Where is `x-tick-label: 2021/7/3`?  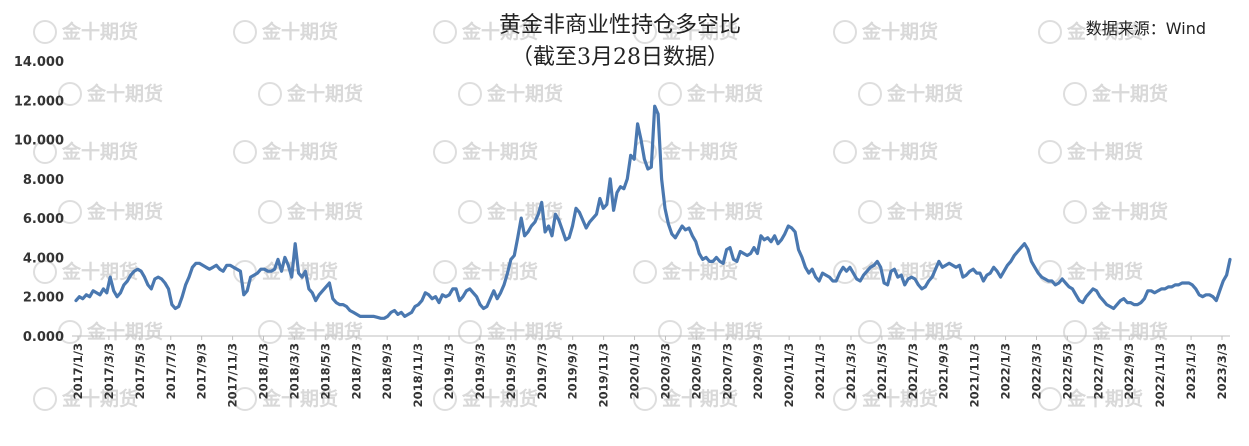 x-tick-label: 2021/7/3 is located at coordinates (913, 371).